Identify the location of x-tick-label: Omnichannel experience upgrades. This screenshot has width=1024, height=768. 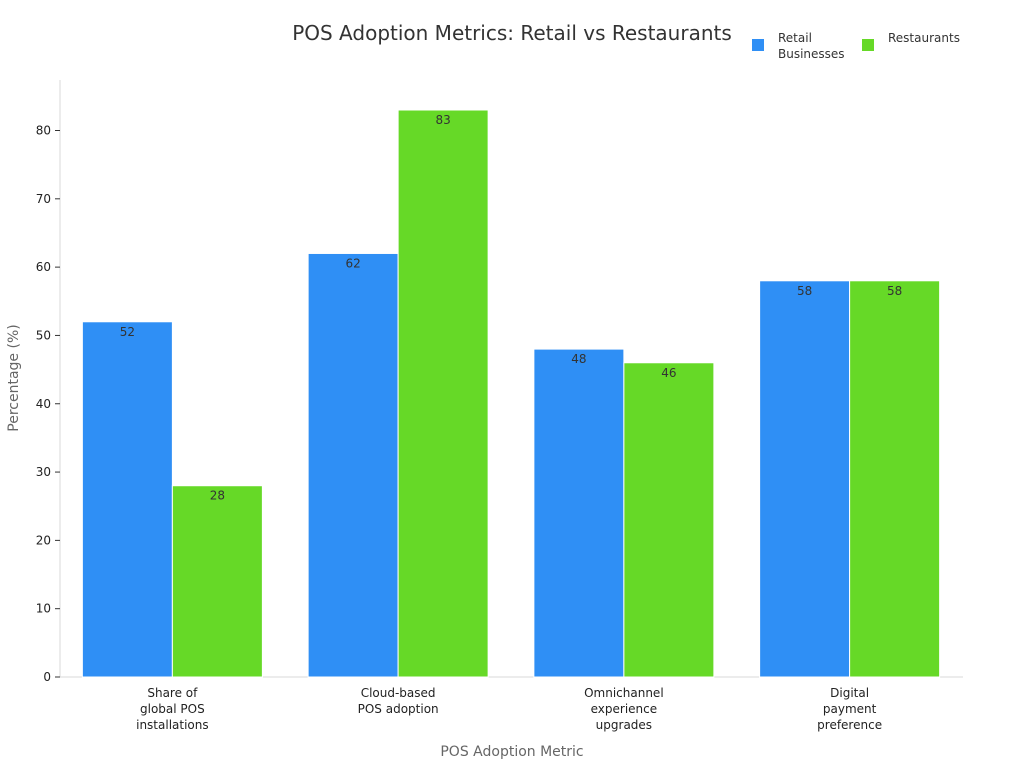
(624, 709).